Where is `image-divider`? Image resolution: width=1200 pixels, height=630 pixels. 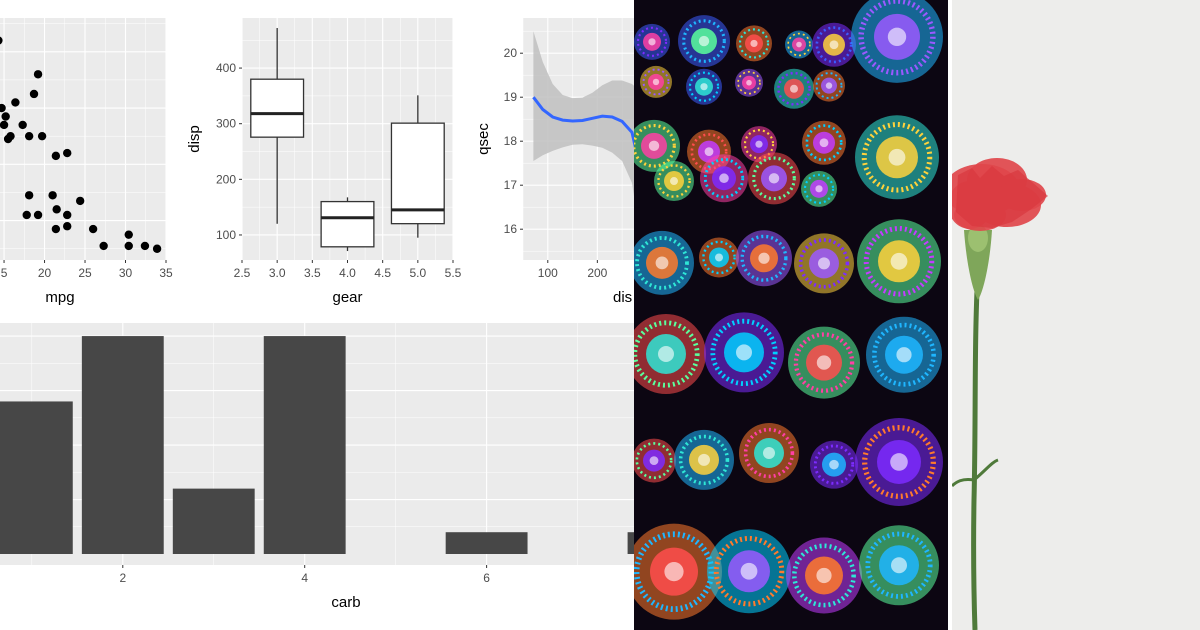
image-divider is located at coordinates (950, 315).